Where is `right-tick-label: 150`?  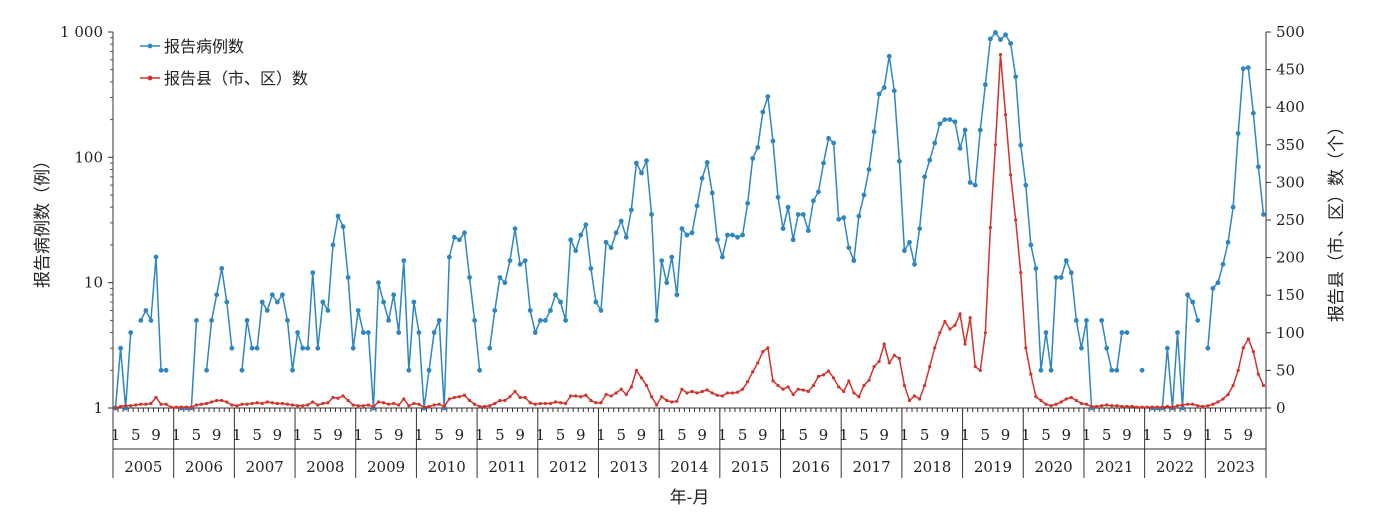 right-tick-label: 150 is located at coordinates (1290, 295).